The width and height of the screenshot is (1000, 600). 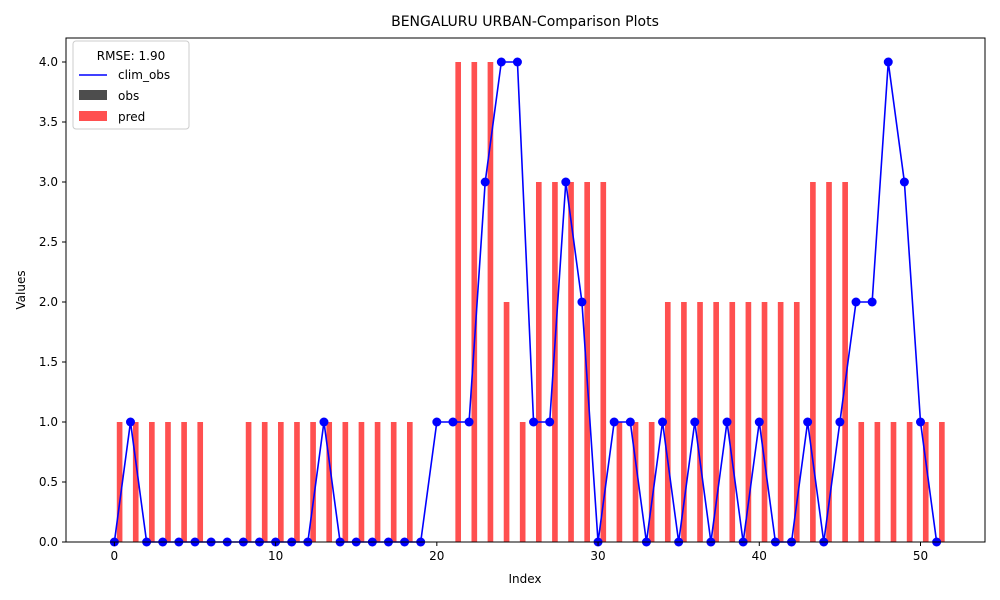 I want to click on legend-pred-label: pred, so click(x=131, y=117).